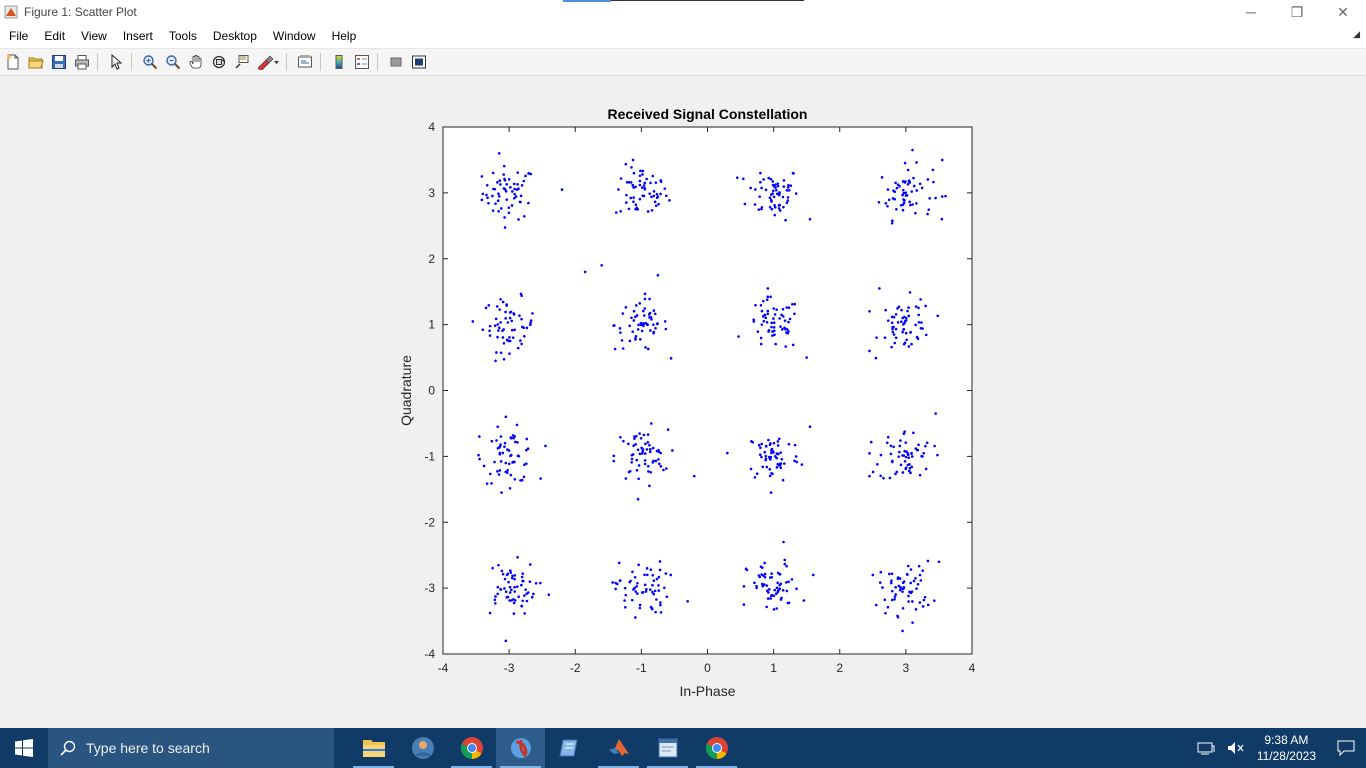  What do you see at coordinates (1251, 12) in the screenshot?
I see `minimize-button: ─` at bounding box center [1251, 12].